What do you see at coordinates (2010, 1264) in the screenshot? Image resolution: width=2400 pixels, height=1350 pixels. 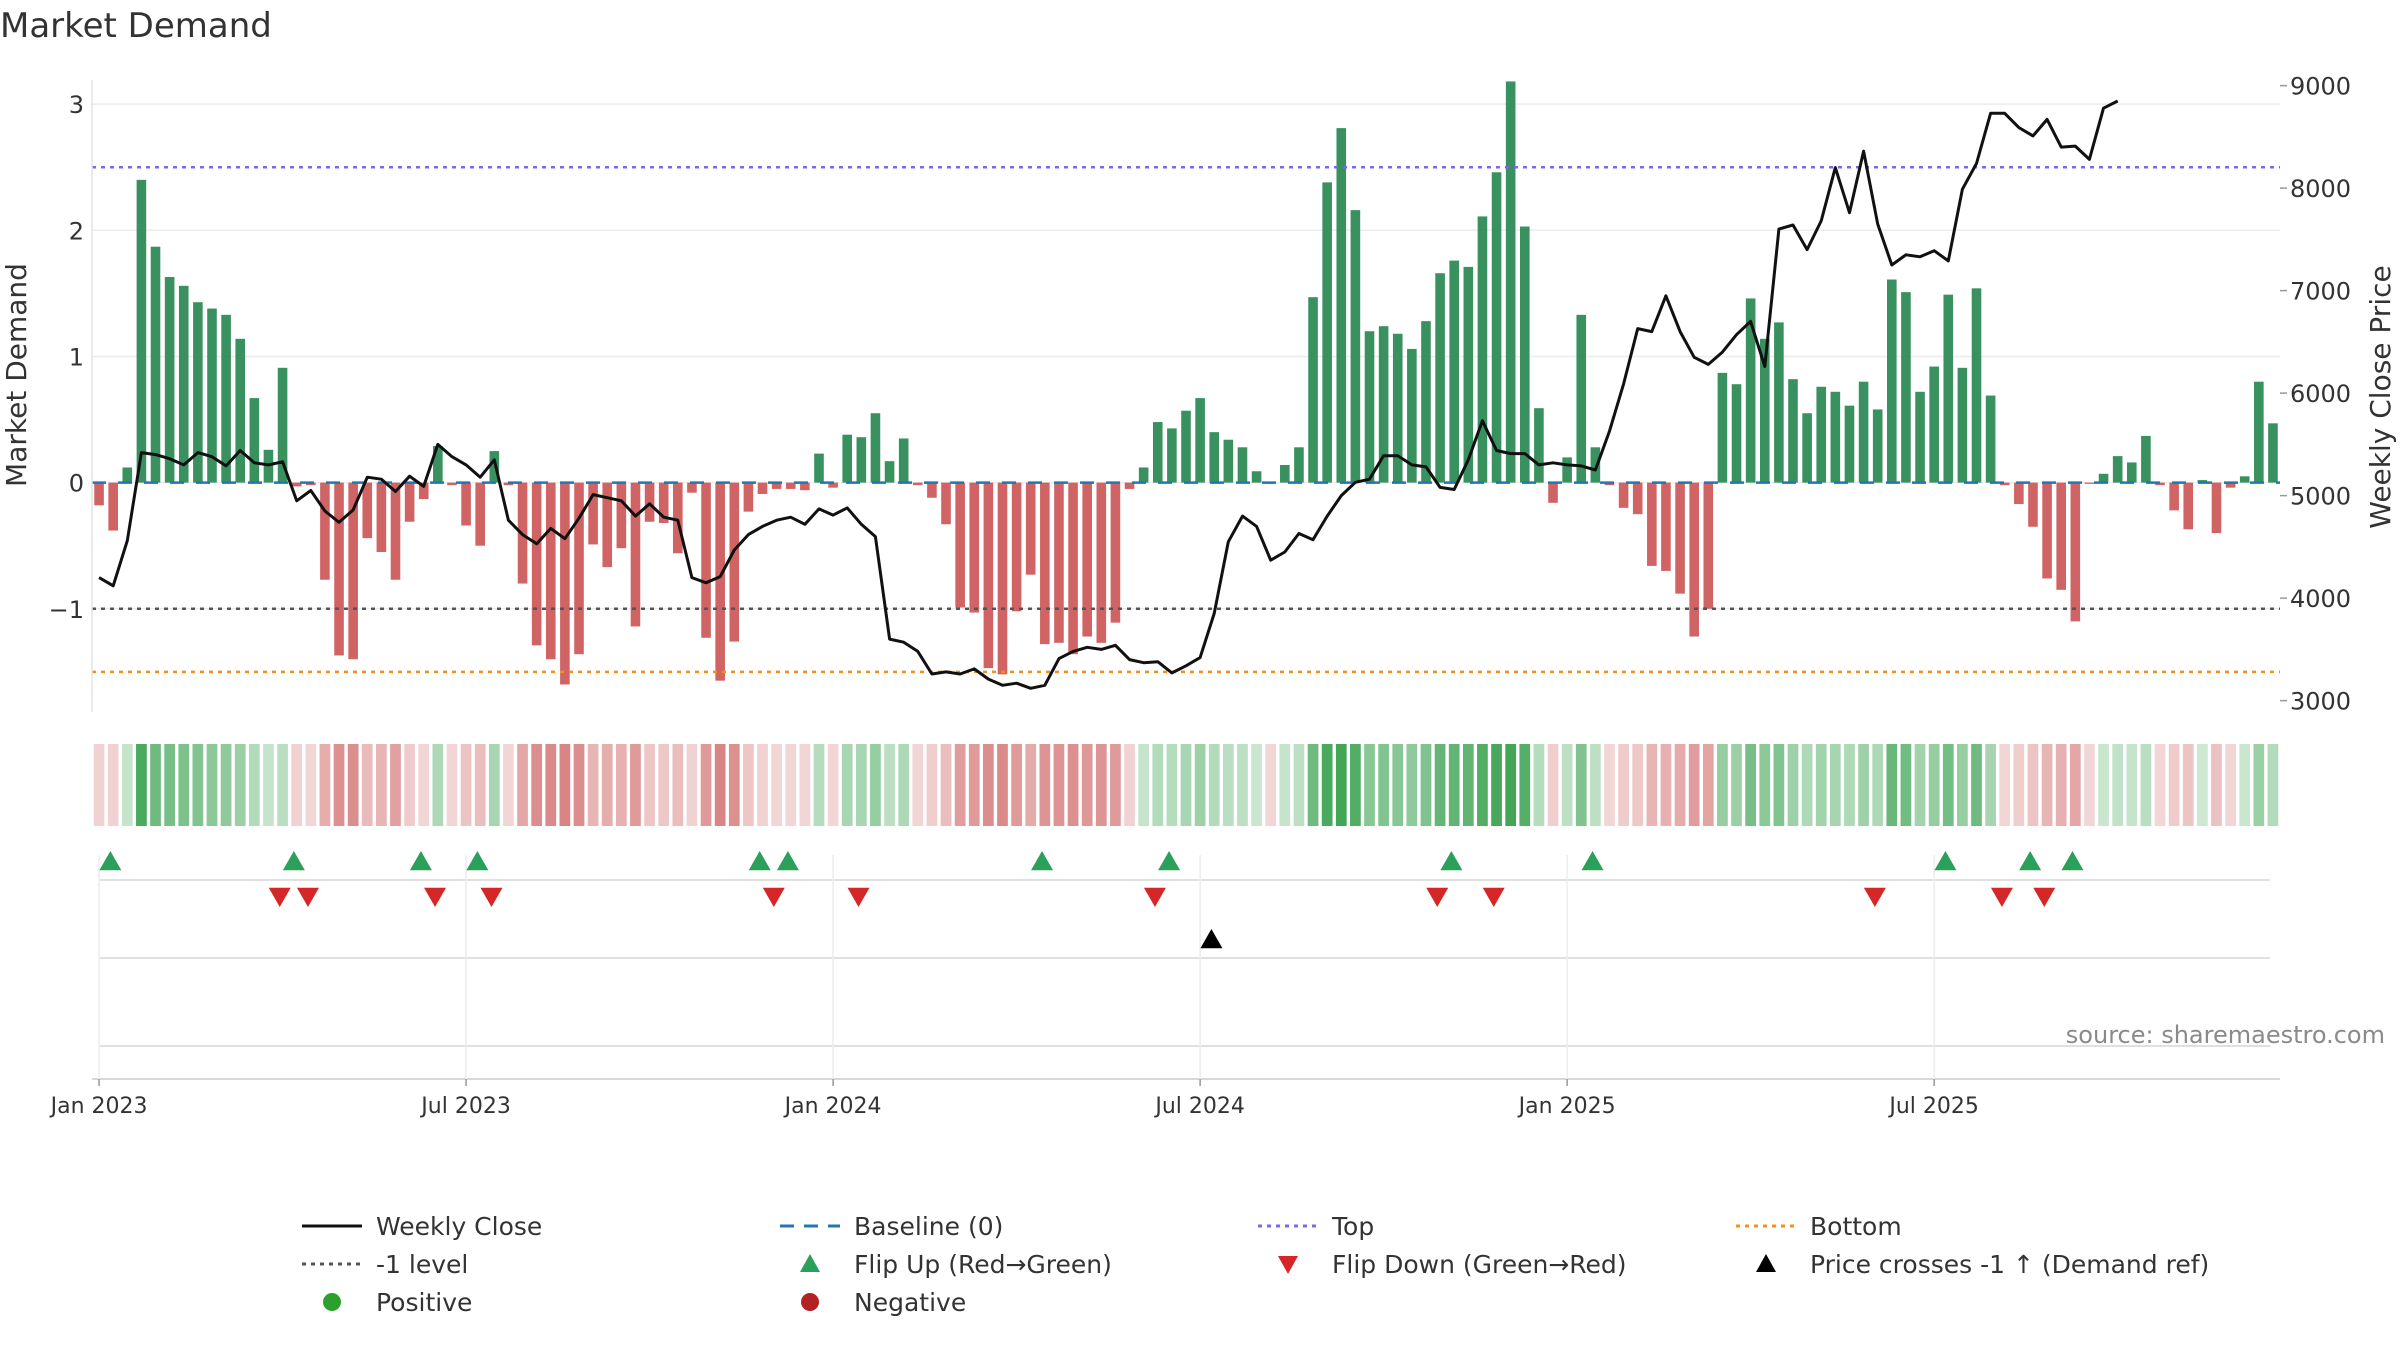 I see `legend-label: Price crosses -1 ↑ (Demand ref)` at bounding box center [2010, 1264].